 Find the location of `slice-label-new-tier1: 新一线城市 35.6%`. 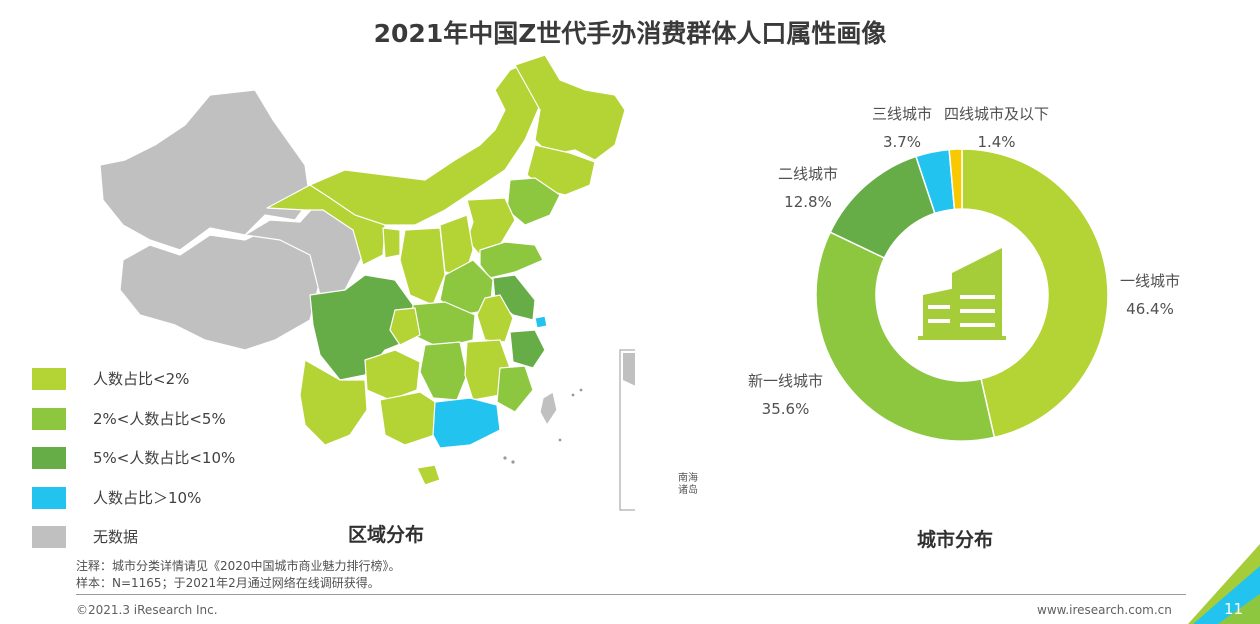

slice-label-new-tier1: 新一线城市 35.6% is located at coordinates (786, 395).